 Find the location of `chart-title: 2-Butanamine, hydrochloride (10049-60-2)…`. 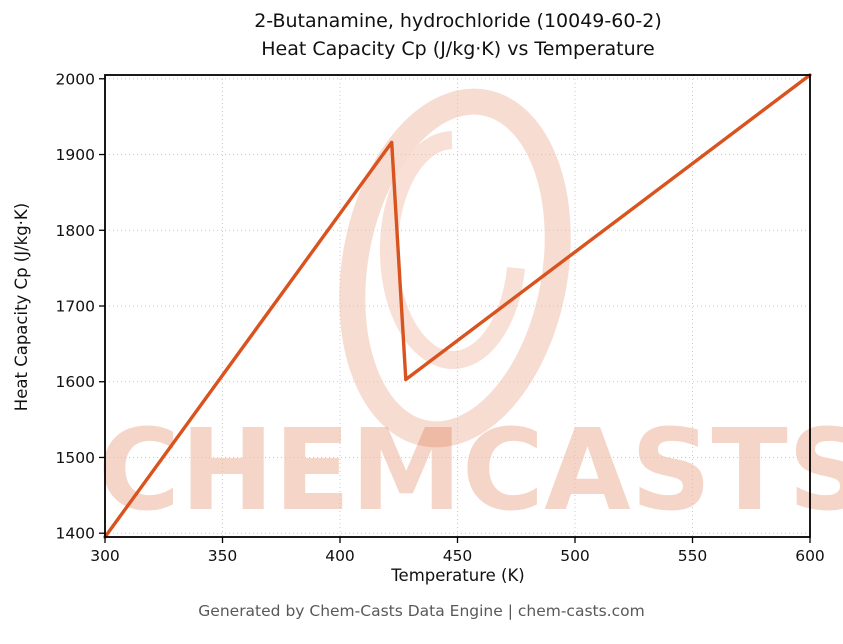

chart-title: 2-Butanamine, hydrochloride (10049-60-2)… is located at coordinates (458, 35).